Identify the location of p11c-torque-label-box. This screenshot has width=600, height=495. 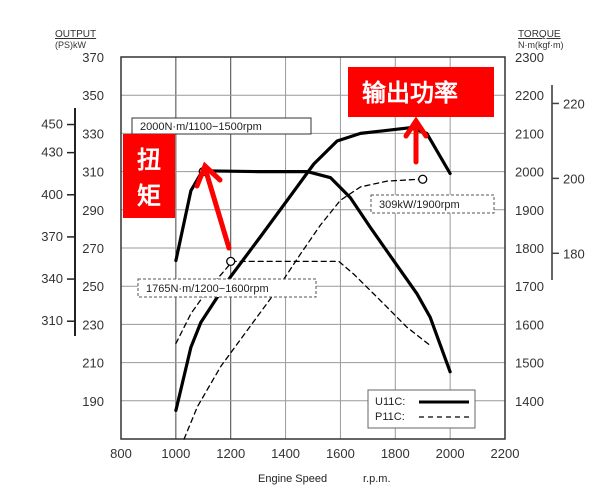
(227, 288).